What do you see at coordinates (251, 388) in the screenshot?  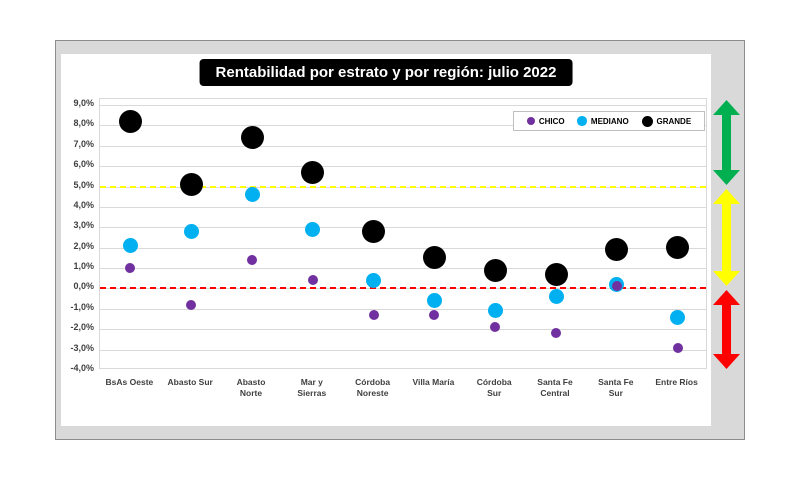 I see `x-axis-category-label: Abasto Norte` at bounding box center [251, 388].